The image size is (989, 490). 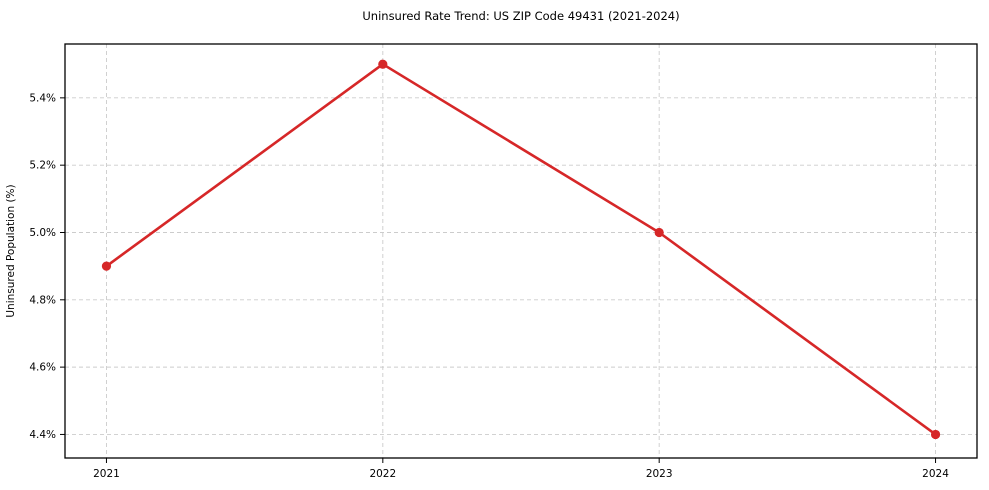 What do you see at coordinates (42, 368) in the screenshot?
I see `y-tick-label: 4.6%` at bounding box center [42, 368].